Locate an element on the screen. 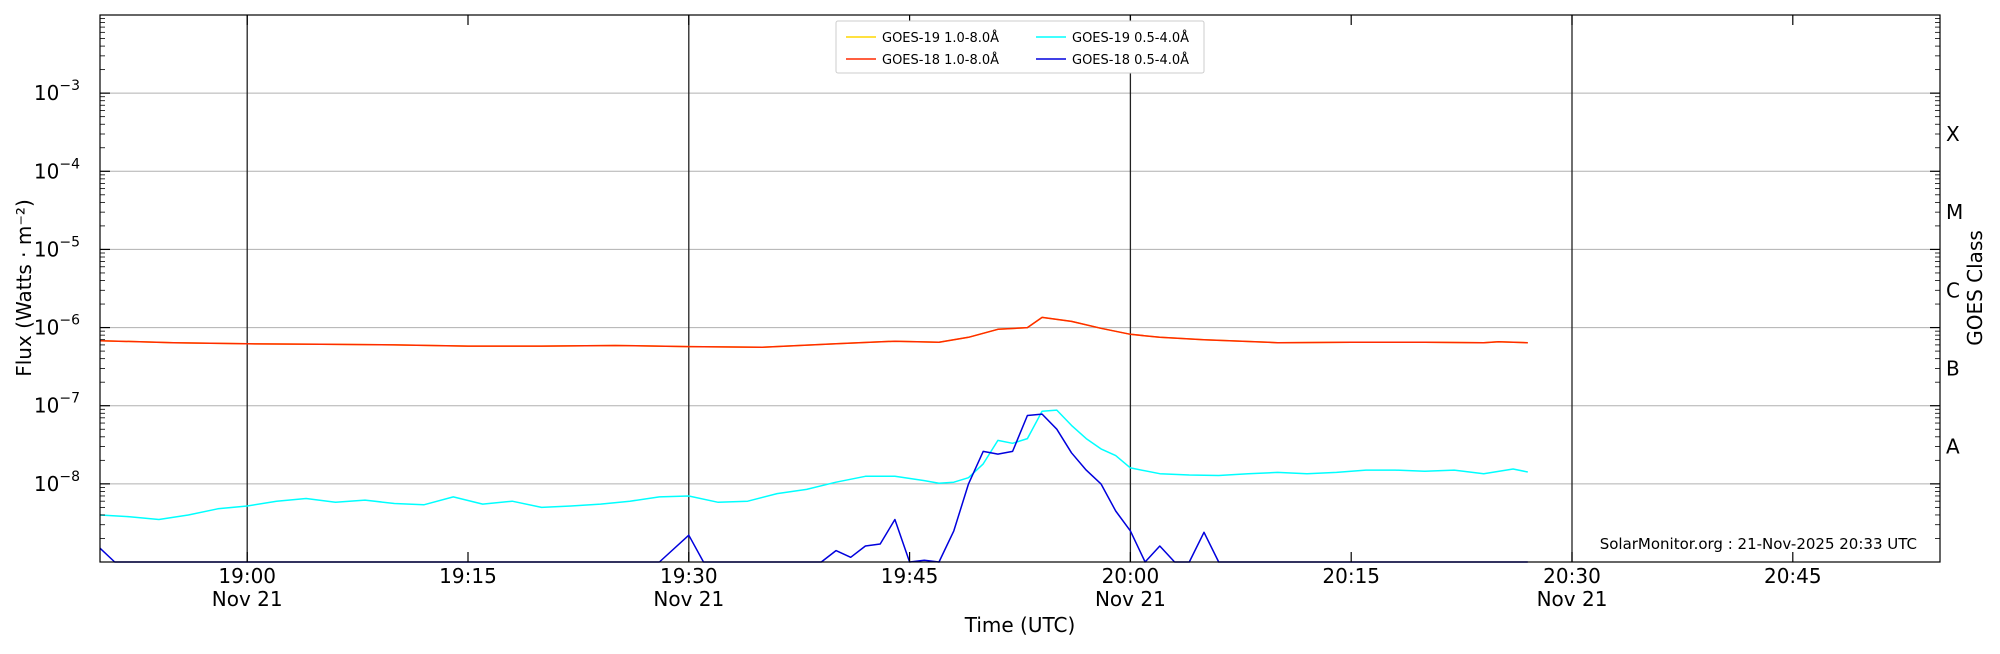 This screenshot has height=654, width=2000. y-axis-title: Flux (Watts · m⁻²) is located at coordinates (24, 288).